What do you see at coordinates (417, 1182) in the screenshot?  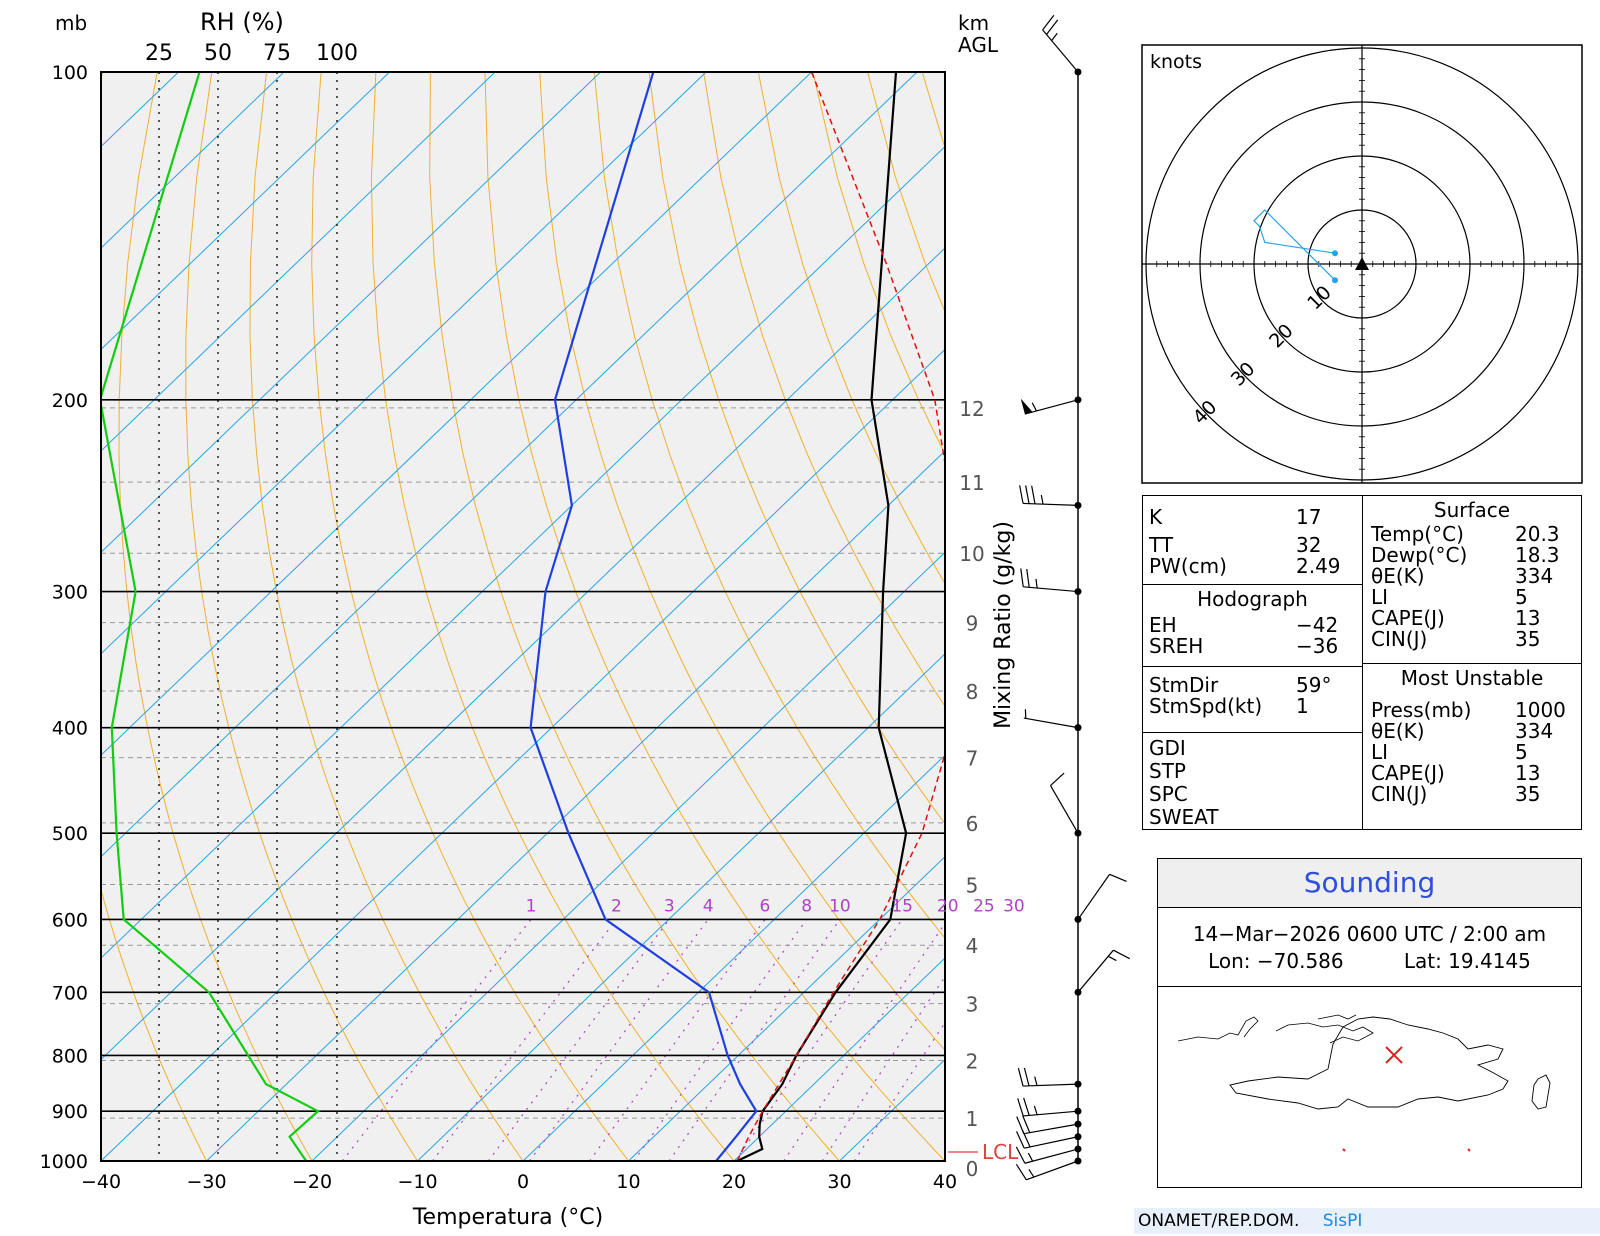 I see `temperature-tick-label: −10` at bounding box center [417, 1182].